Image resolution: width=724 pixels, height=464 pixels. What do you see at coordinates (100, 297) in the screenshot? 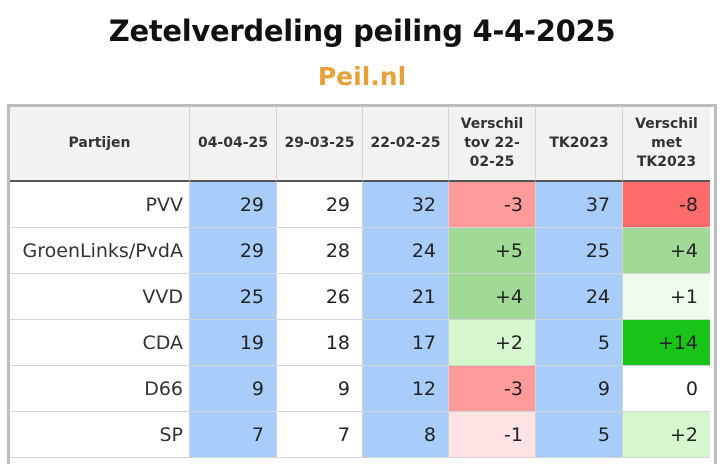
I see `party-name: VVD` at bounding box center [100, 297].